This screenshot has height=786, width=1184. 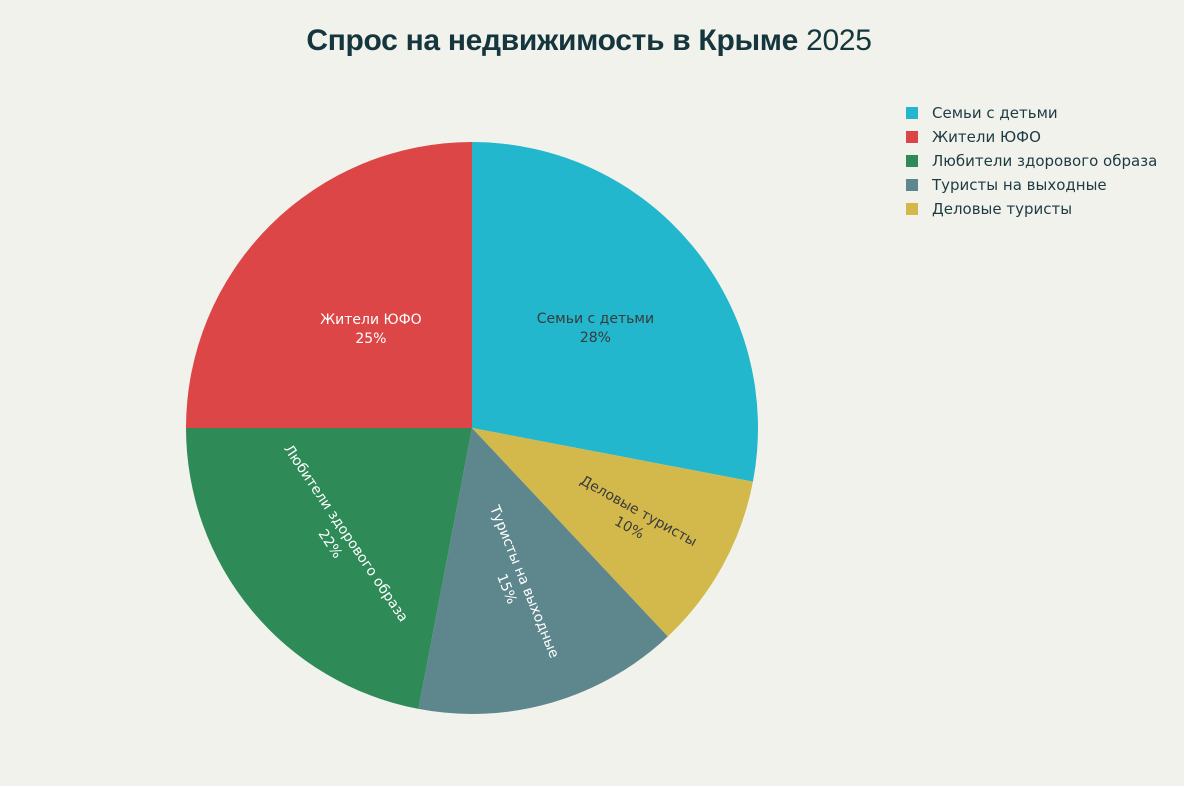 I want to click on legend-label: Любители здорового образа, so click(x=1045, y=161).